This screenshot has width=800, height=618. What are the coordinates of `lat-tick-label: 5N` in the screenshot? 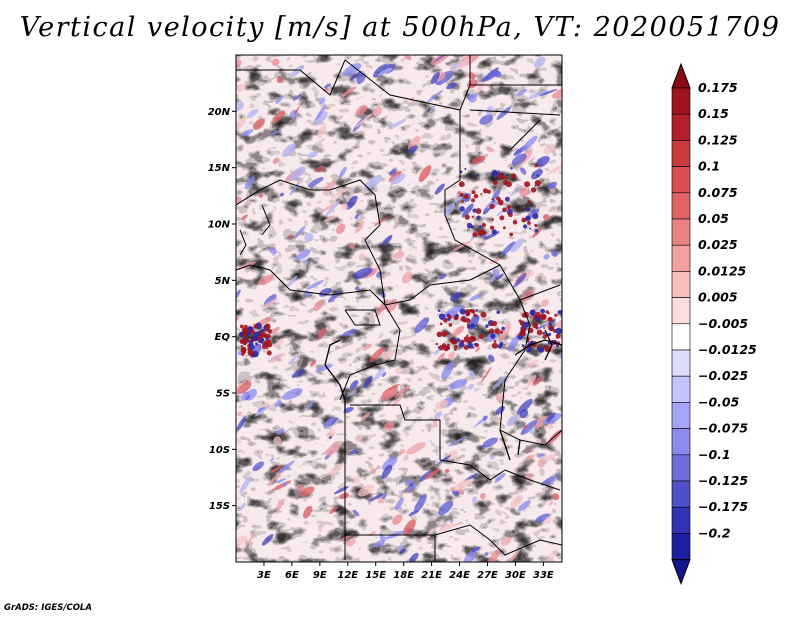 It's located at (223, 281).